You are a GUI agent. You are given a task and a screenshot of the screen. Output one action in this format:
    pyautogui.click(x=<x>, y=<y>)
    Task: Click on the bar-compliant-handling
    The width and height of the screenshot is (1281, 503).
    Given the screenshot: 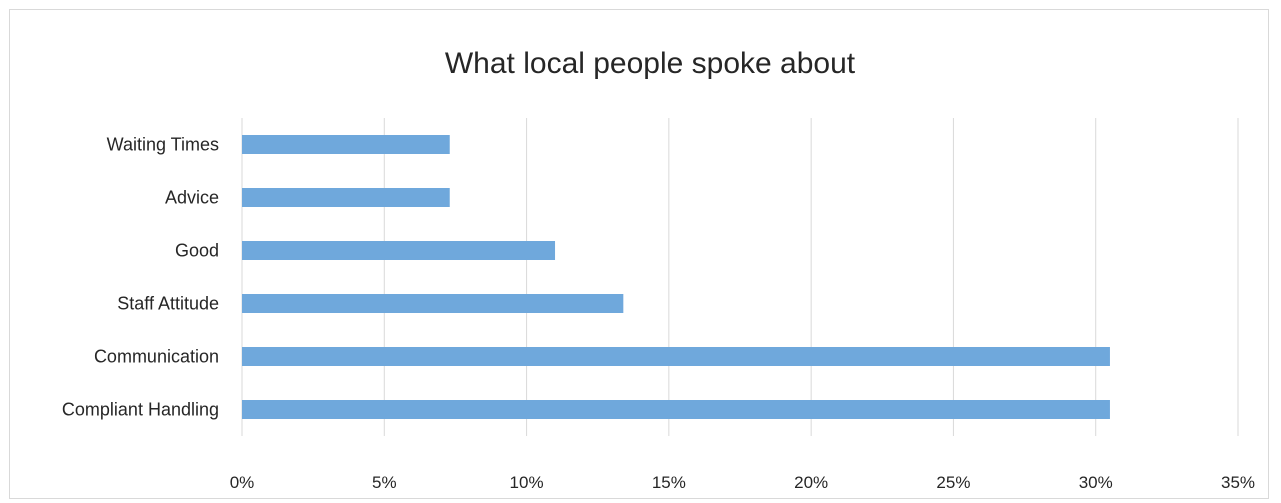 What is the action you would take?
    pyautogui.click(x=676, y=409)
    